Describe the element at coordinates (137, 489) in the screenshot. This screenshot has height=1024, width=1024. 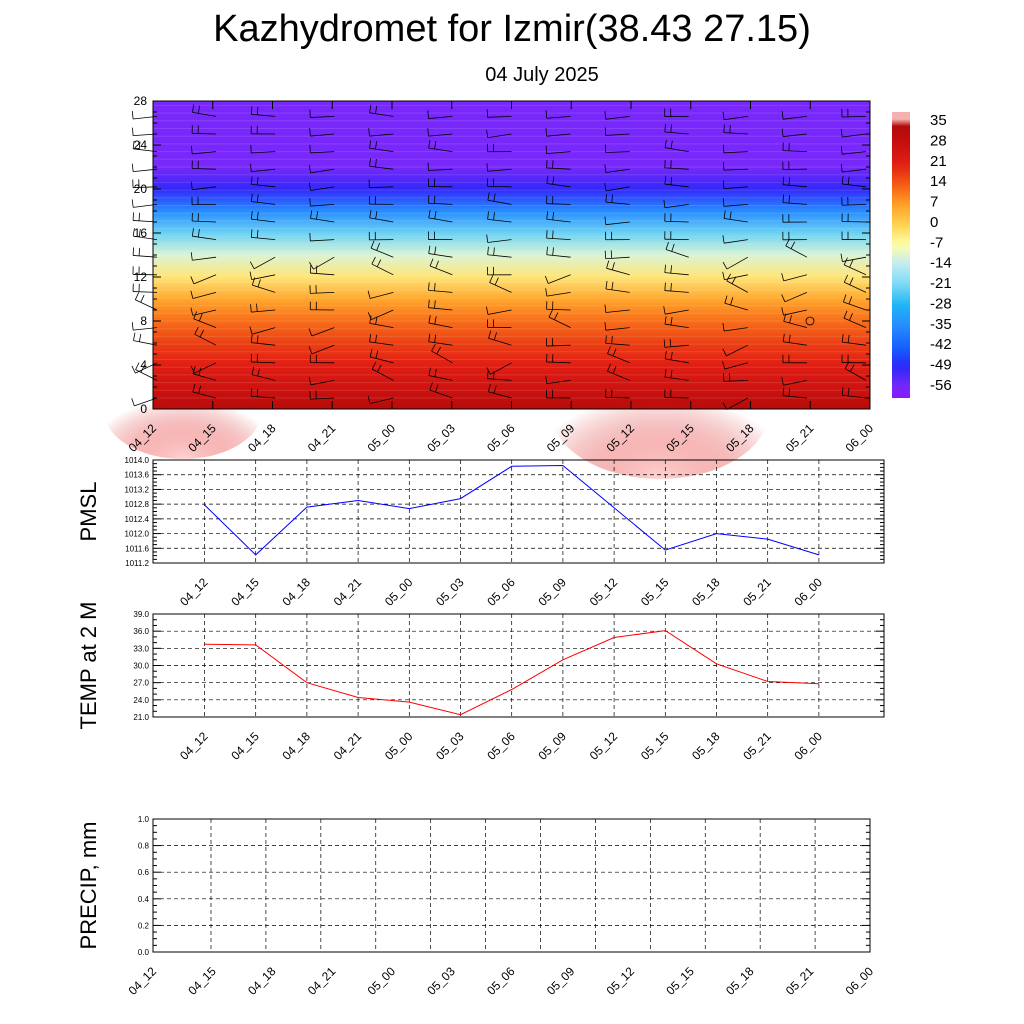
I see `y-tick-label: 1013.2` at that location.